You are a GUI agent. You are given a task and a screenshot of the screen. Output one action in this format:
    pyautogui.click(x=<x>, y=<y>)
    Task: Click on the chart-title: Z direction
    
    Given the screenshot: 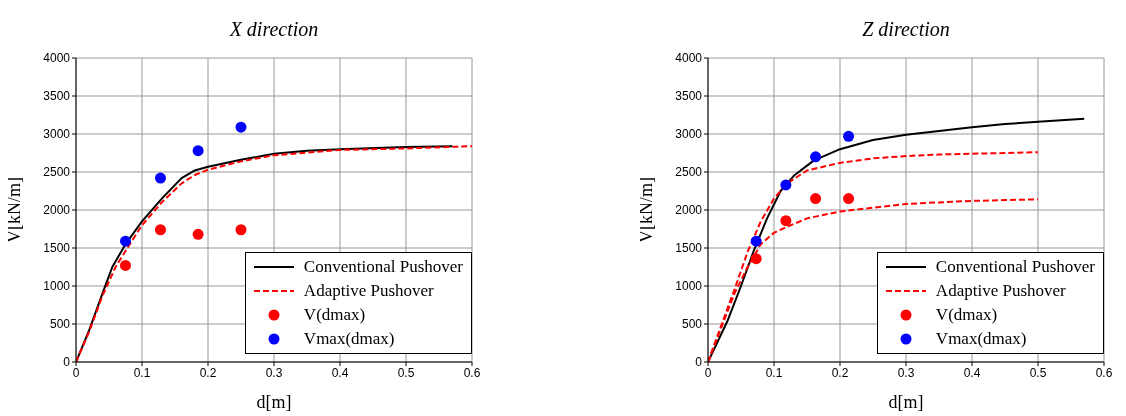 What is the action you would take?
    pyautogui.click(x=906, y=29)
    